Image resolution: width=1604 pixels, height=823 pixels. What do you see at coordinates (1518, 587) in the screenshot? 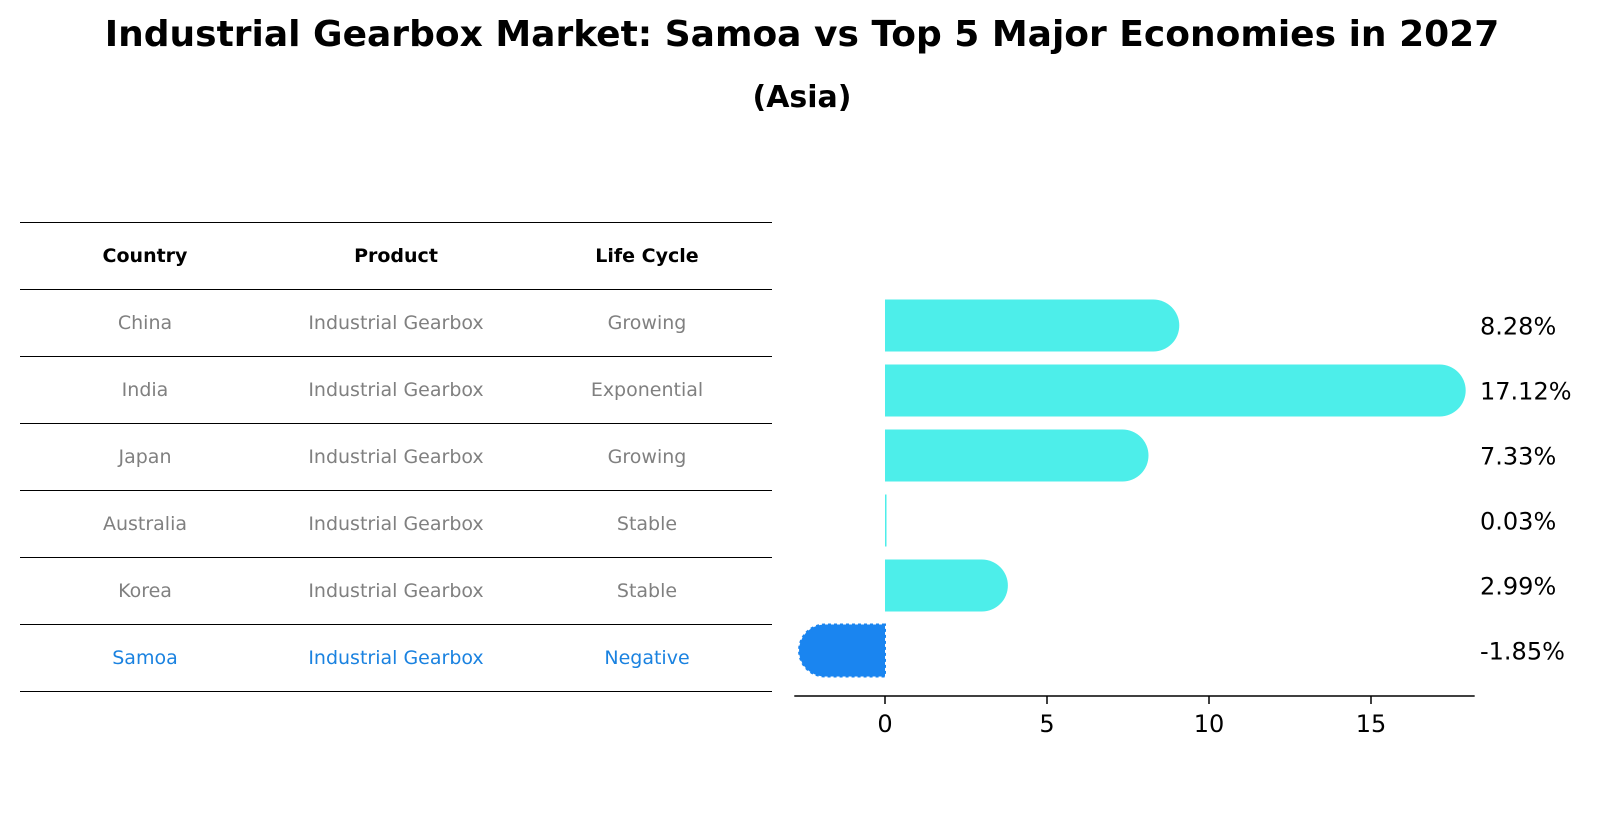
I see `value-label: 2.99%` at bounding box center [1518, 587].